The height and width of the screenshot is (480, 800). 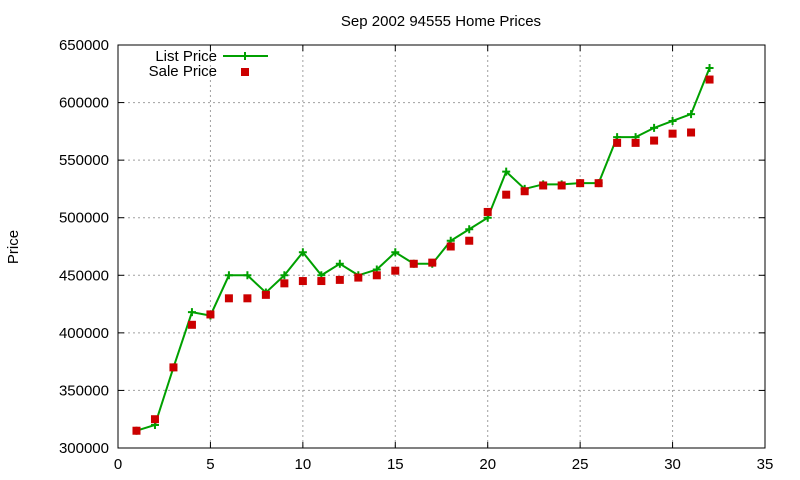 What do you see at coordinates (395, 464) in the screenshot?
I see `x-tick-label: 15` at bounding box center [395, 464].